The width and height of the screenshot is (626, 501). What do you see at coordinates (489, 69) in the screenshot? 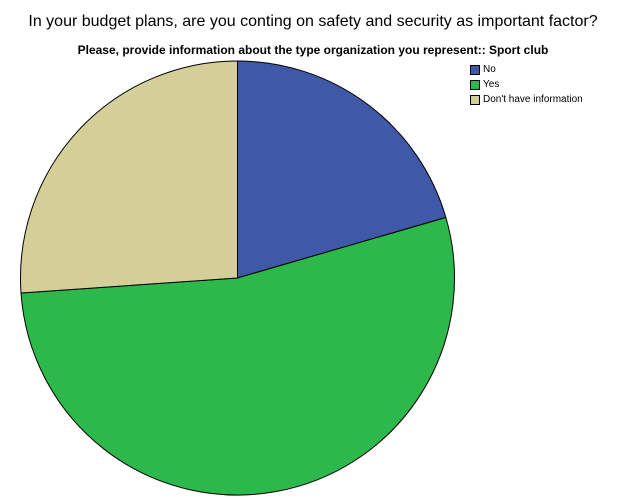
I see `legend-label-no: No` at bounding box center [489, 69].